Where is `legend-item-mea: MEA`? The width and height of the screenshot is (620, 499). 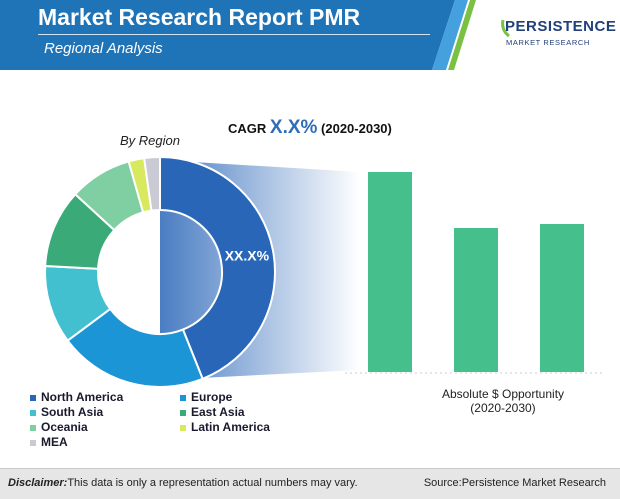 legend-item-mea: MEA is located at coordinates (49, 442).